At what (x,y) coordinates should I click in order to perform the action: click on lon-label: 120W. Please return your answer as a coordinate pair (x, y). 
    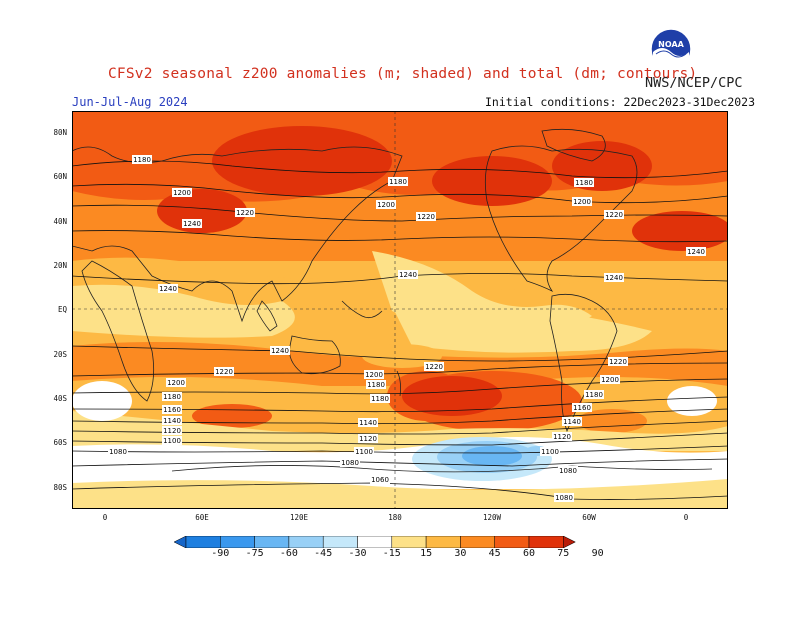
    Looking at the image, I should click on (492, 517).